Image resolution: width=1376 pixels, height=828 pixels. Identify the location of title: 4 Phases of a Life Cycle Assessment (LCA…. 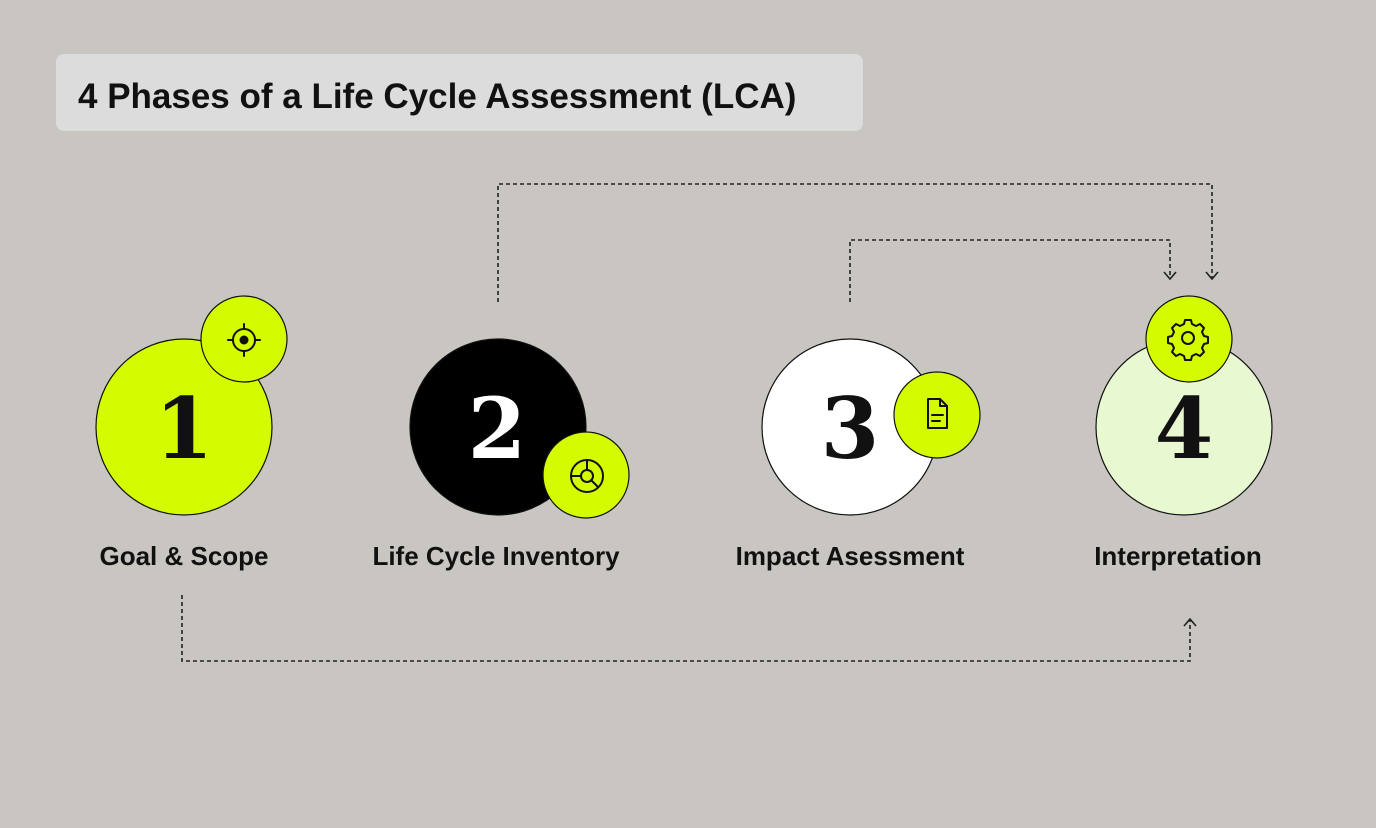
(437, 96).